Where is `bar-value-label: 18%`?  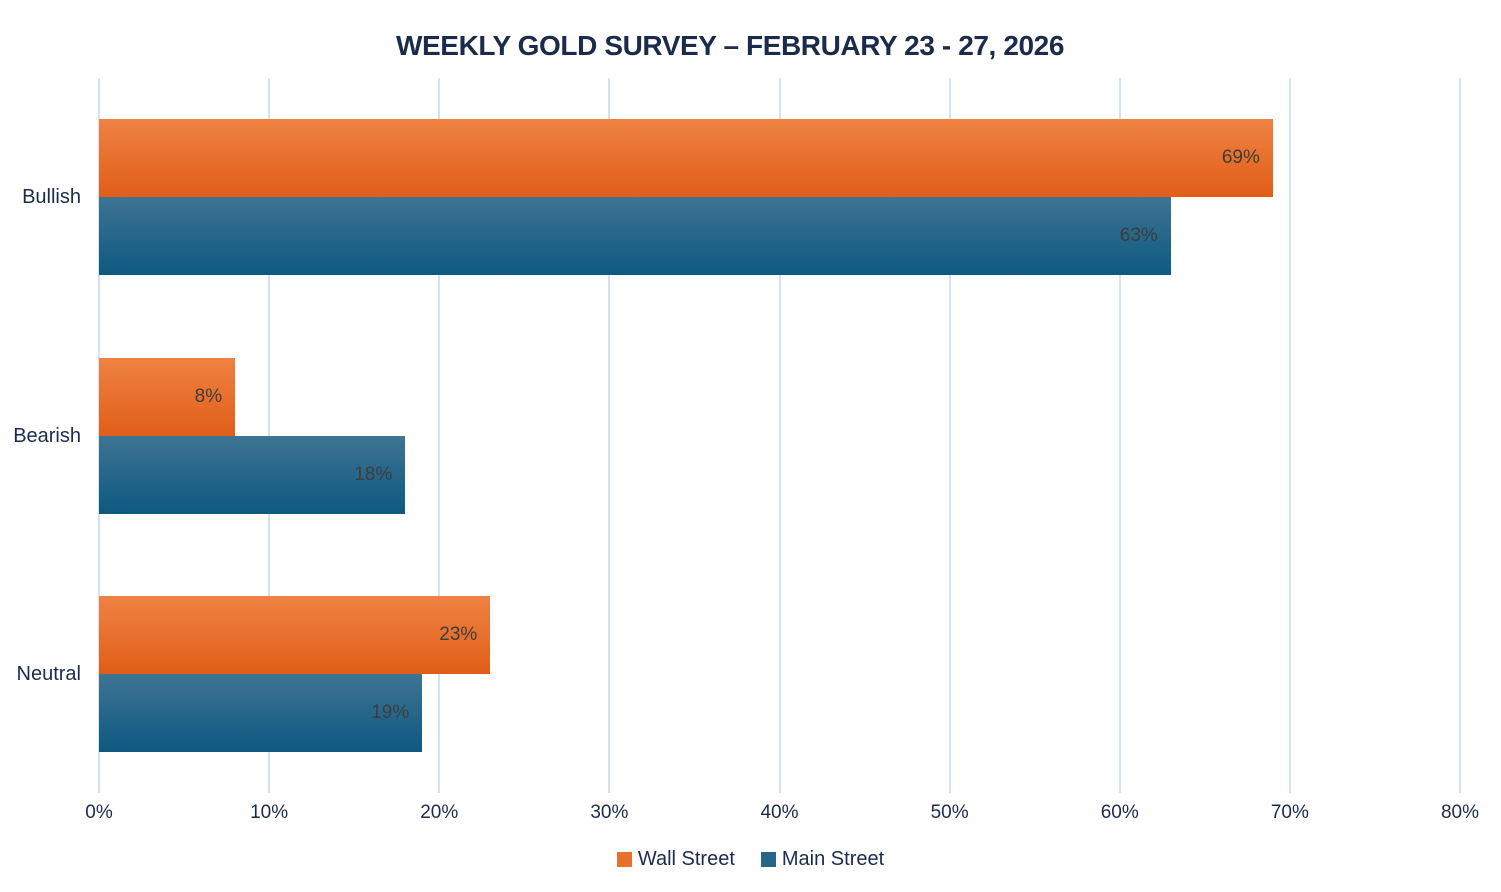
bar-value-label: 18% is located at coordinates (373, 474).